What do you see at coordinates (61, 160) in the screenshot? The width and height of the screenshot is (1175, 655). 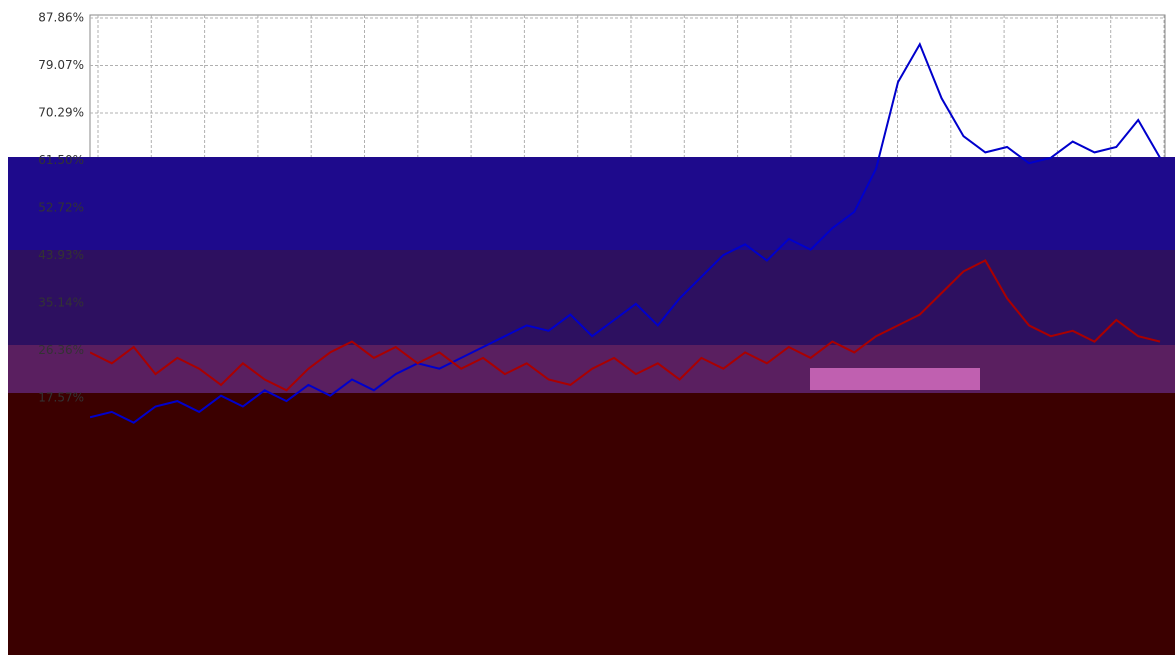 I see `y-tick-label: 61.50%` at bounding box center [61, 160].